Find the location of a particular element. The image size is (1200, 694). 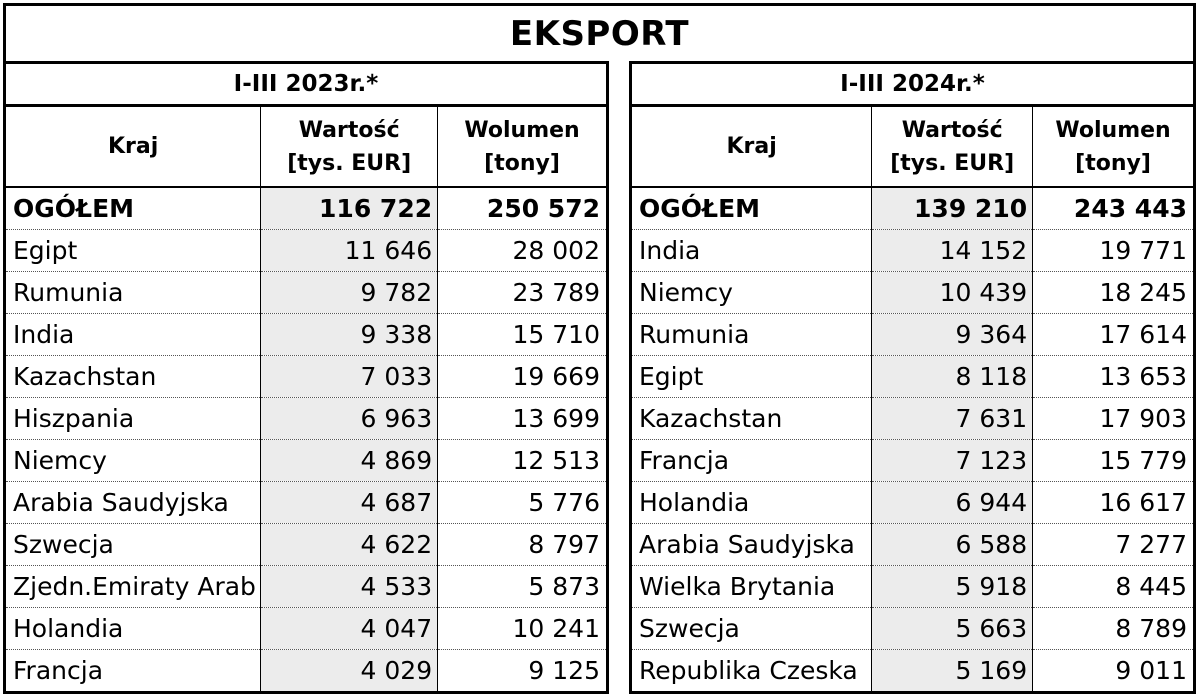

total-row: OGÓŁEM 139 210 243 443 is located at coordinates (912, 208).